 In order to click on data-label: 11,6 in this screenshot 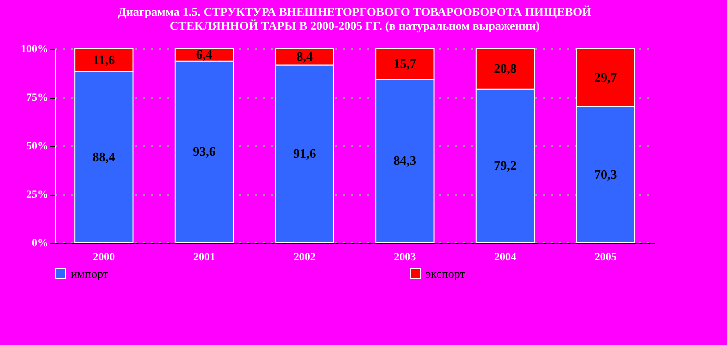, I will do `click(104, 60)`.